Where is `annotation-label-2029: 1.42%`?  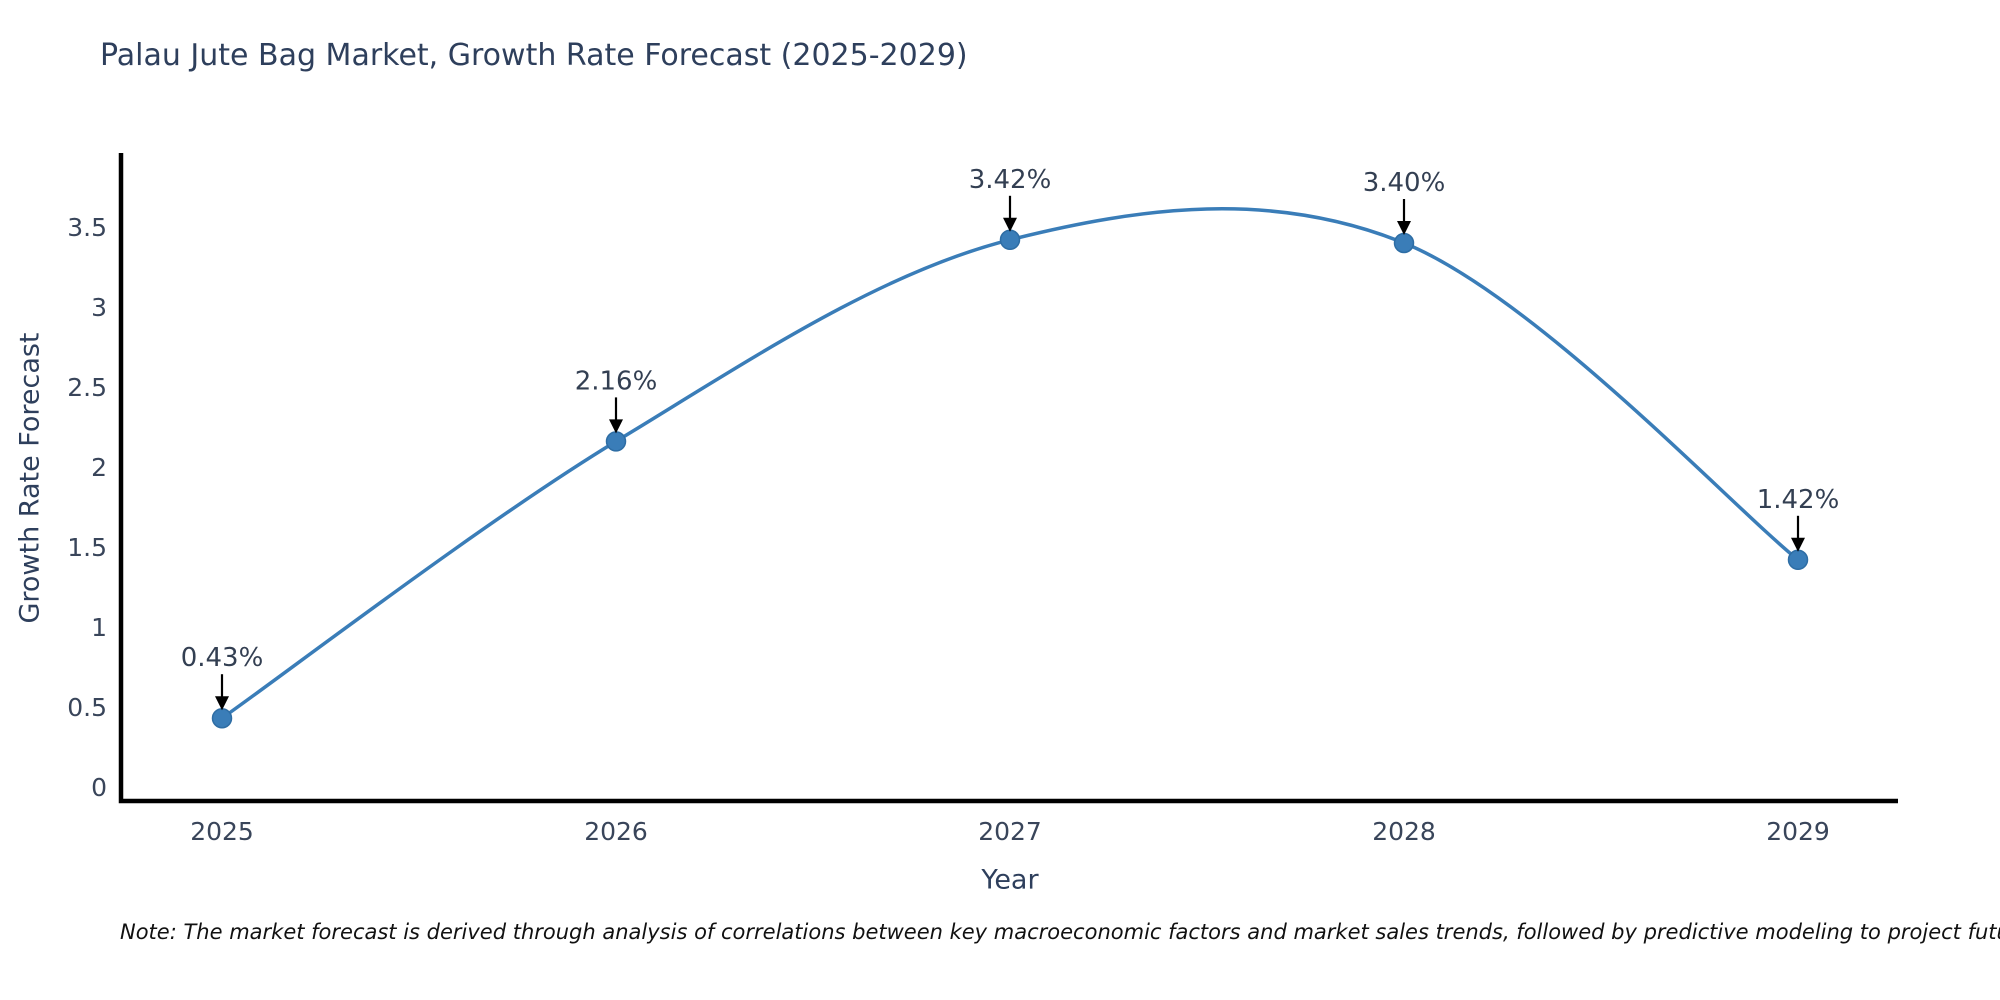 annotation-label-2029: 1.42% is located at coordinates (1798, 500).